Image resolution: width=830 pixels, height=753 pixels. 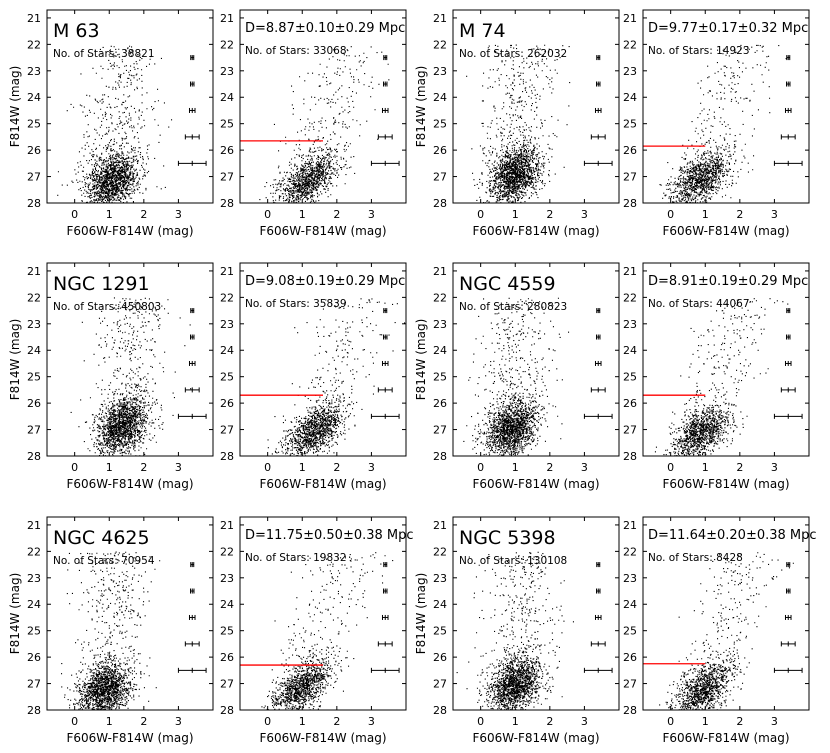 What do you see at coordinates (699, 51) in the screenshot?
I see `star-count: No. of Stars: 14923` at bounding box center [699, 51].